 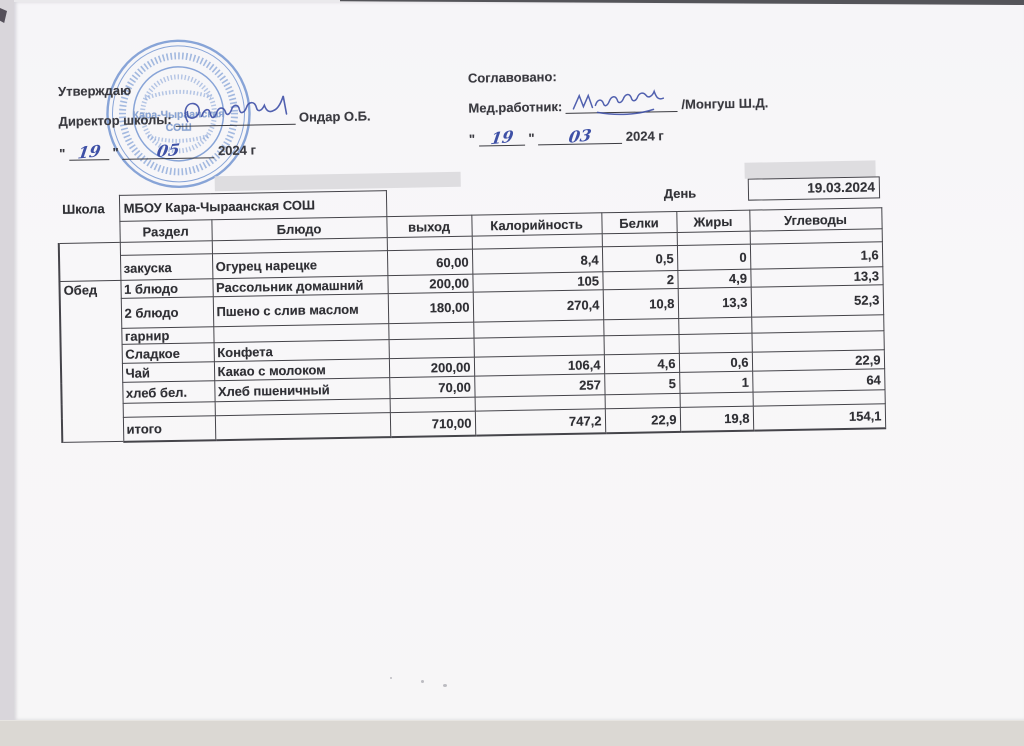 What do you see at coordinates (3, 15) in the screenshot?
I see `scan-corner-mark` at bounding box center [3, 15].